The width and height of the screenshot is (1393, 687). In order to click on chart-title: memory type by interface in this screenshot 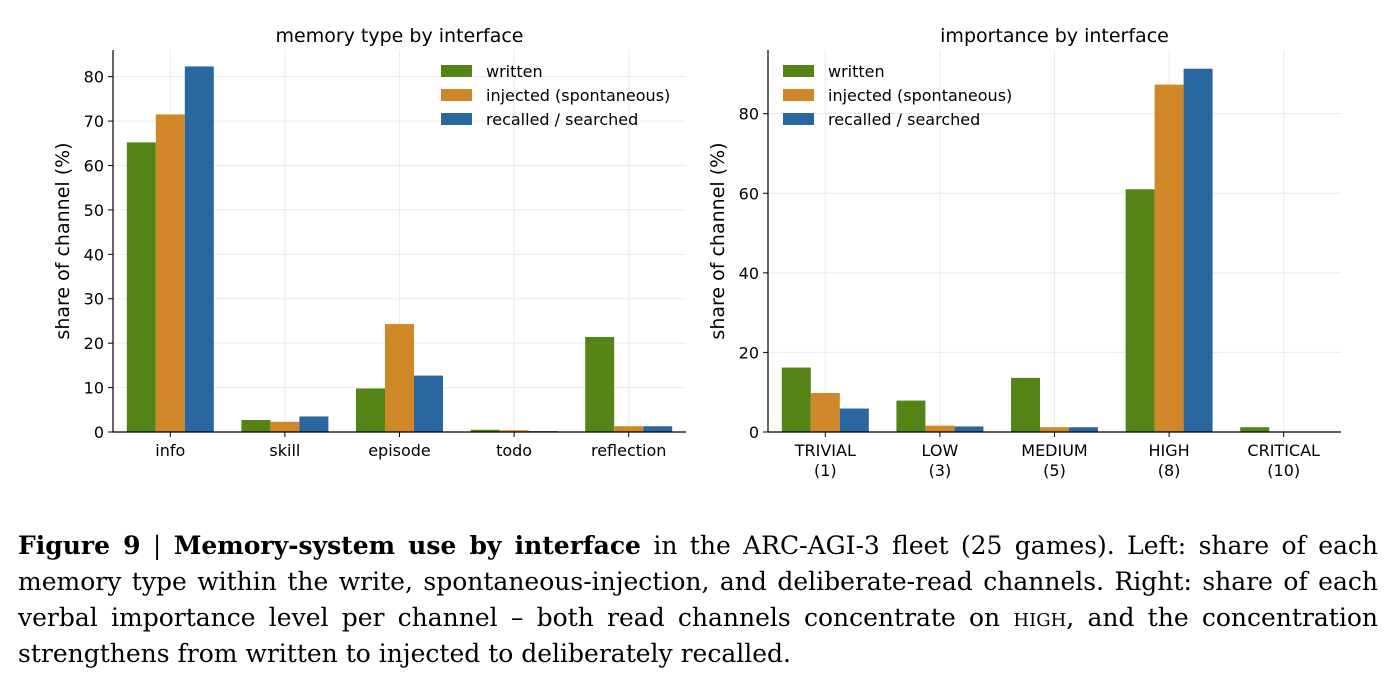, I will do `click(400, 36)`.